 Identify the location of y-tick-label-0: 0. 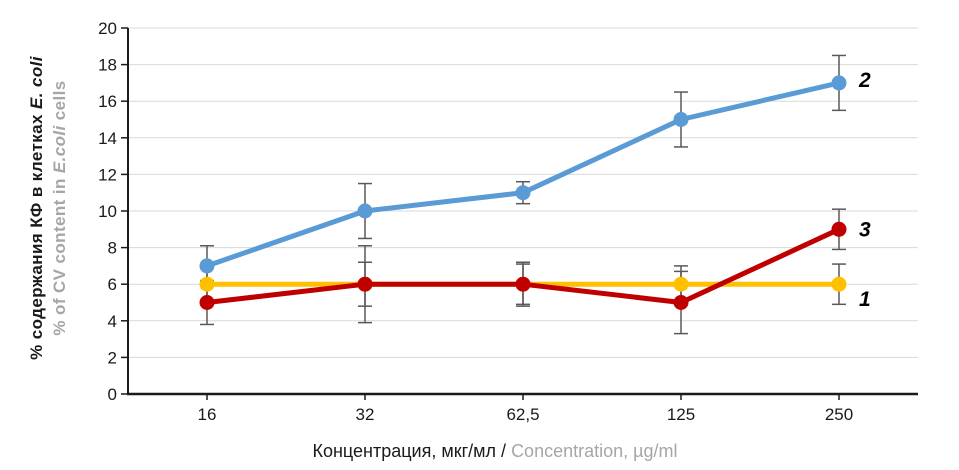
(112, 394).